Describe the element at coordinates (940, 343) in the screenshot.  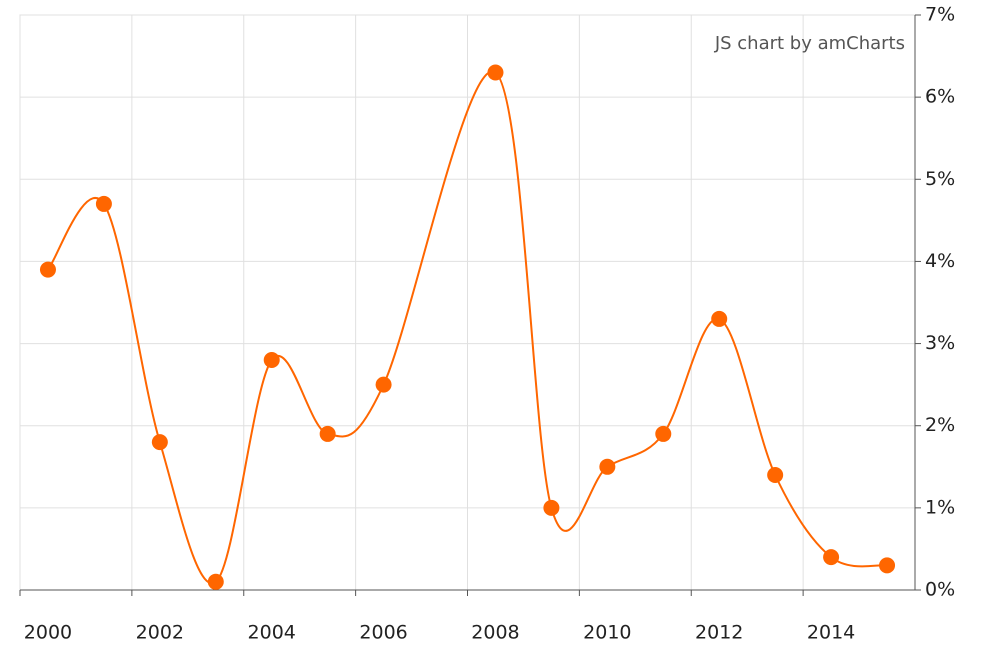
I see `y-tick-label: 3%` at that location.